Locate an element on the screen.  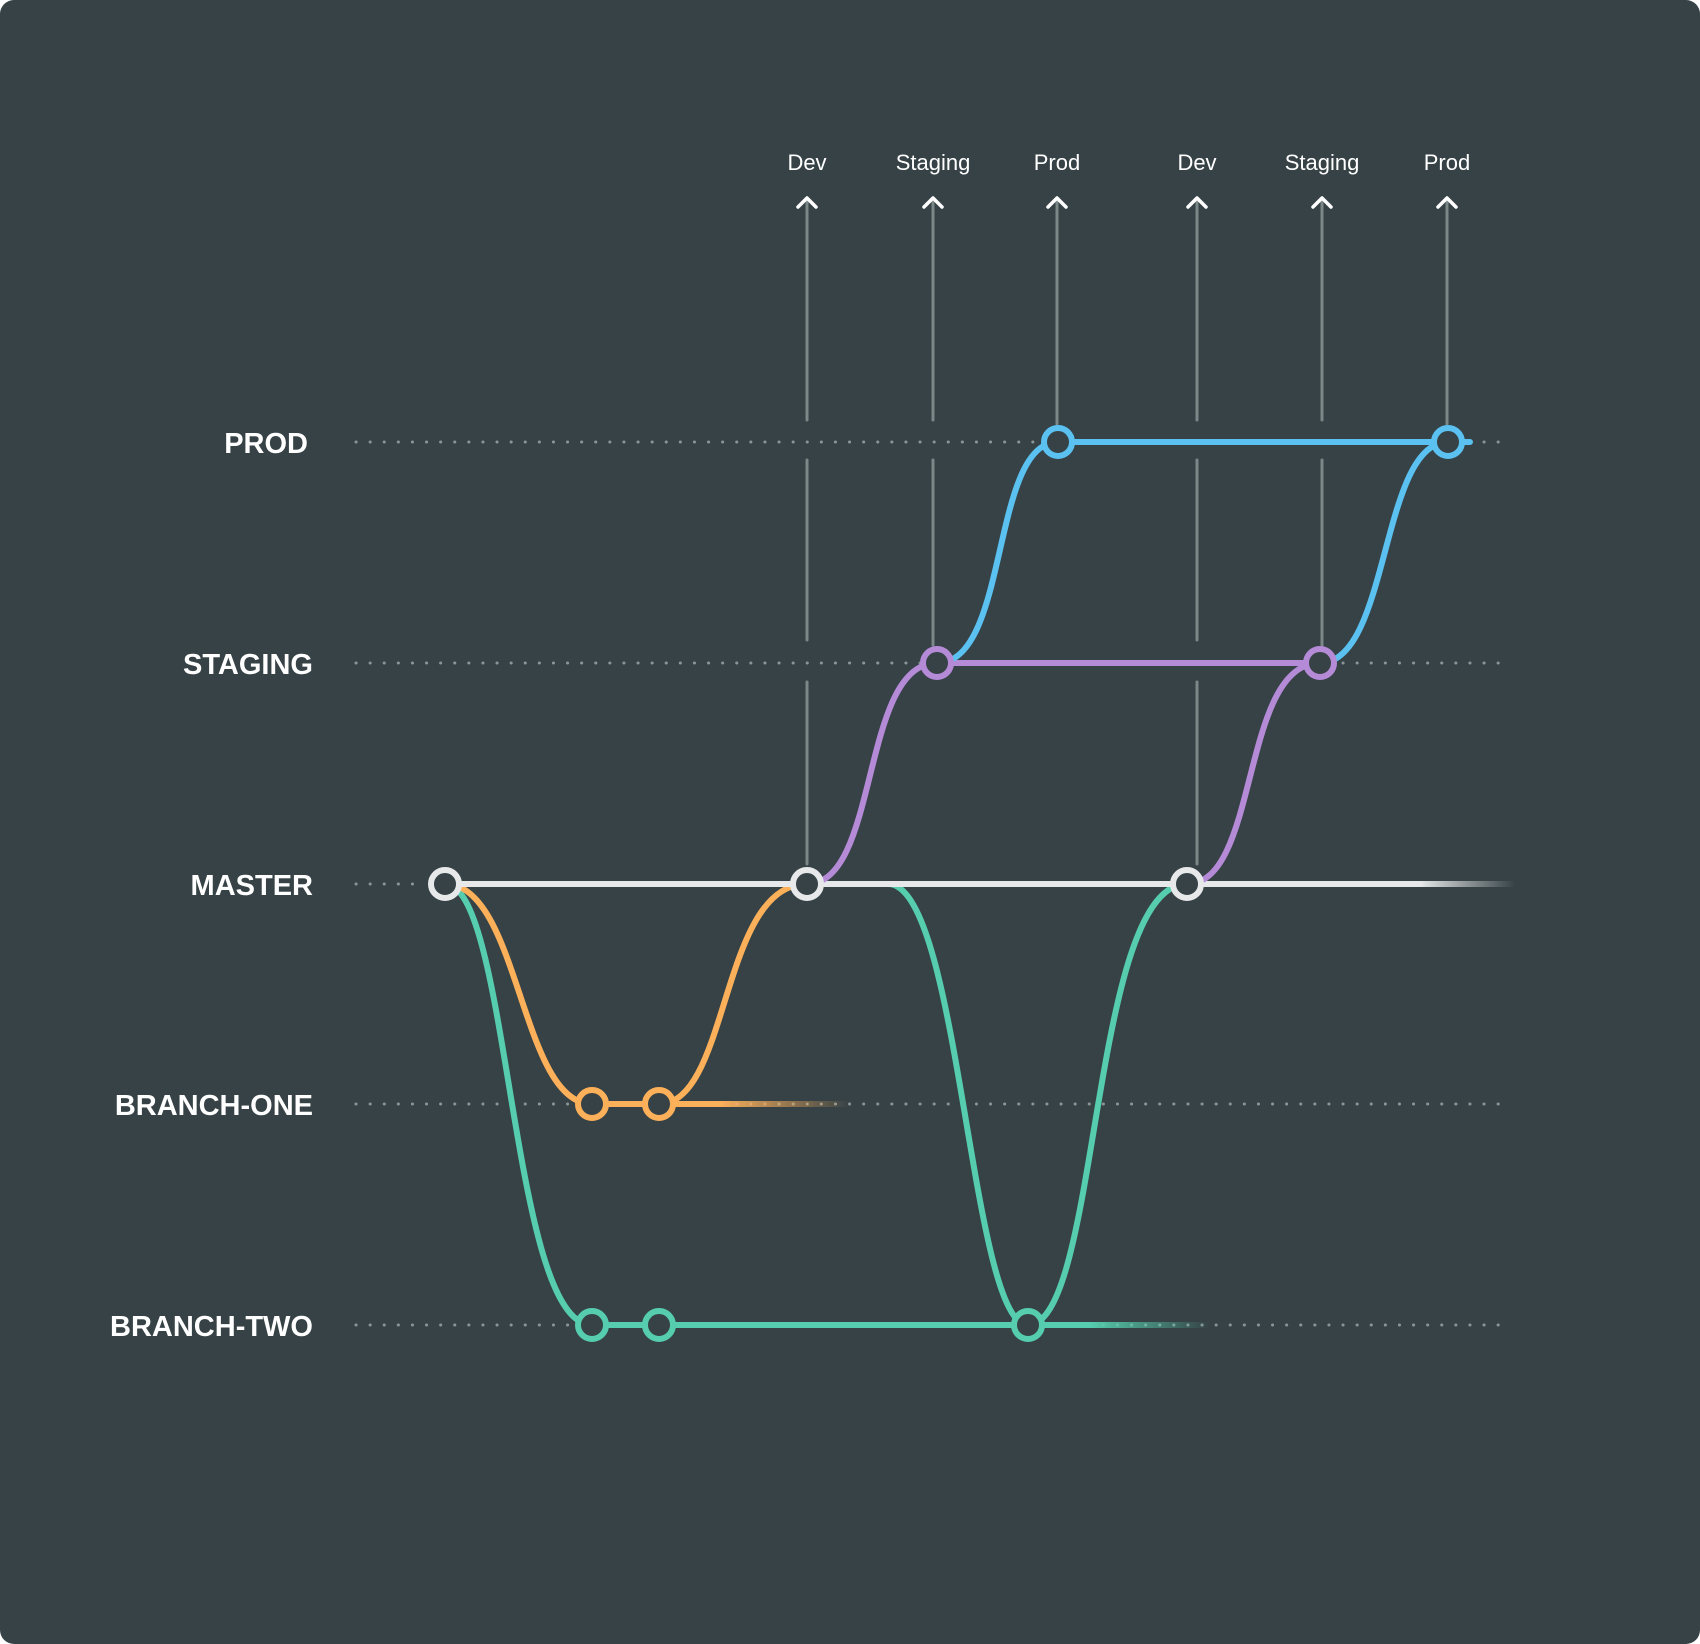
deploy-label-dev-1: Dev is located at coordinates (806, 162).